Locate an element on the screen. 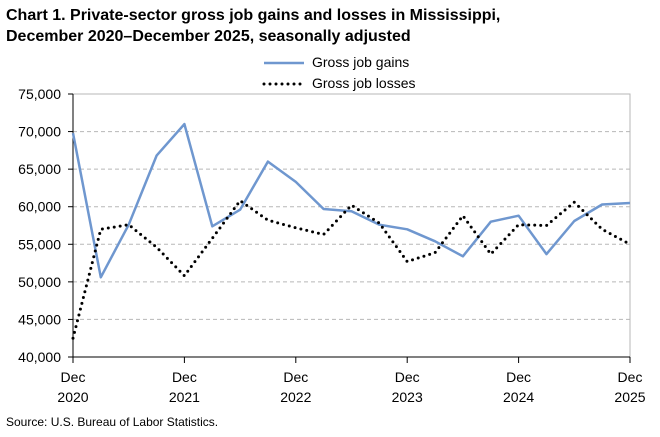 The image size is (660, 437). chart-legend: Gross job gains Gross job losses is located at coordinates (338, 73).